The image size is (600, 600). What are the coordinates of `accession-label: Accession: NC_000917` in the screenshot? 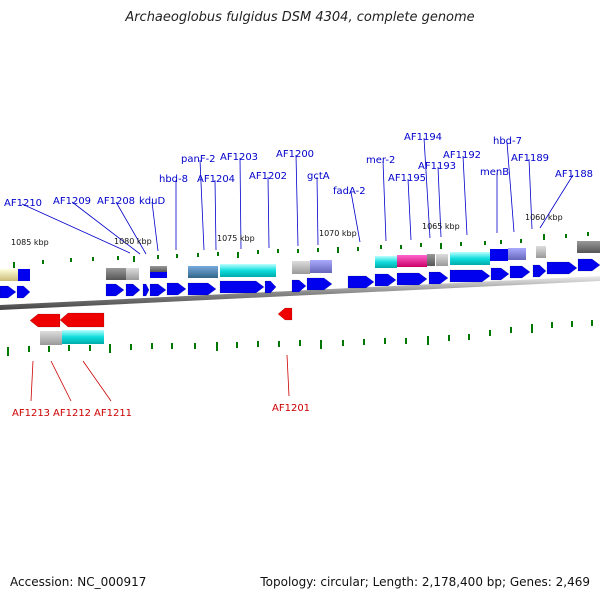 It's located at (78, 582).